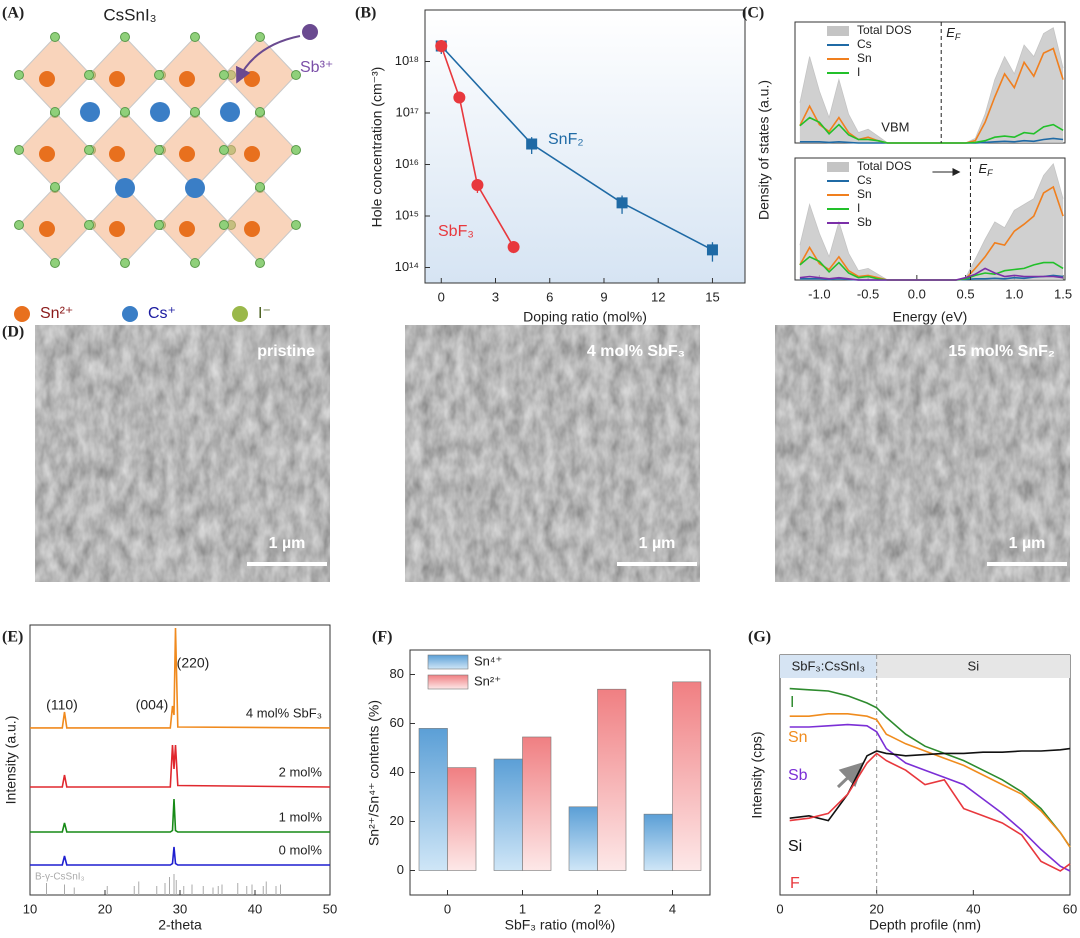  Describe the element at coordinates (566, 139) in the screenshot. I see `series-label: SnF₂` at that location.